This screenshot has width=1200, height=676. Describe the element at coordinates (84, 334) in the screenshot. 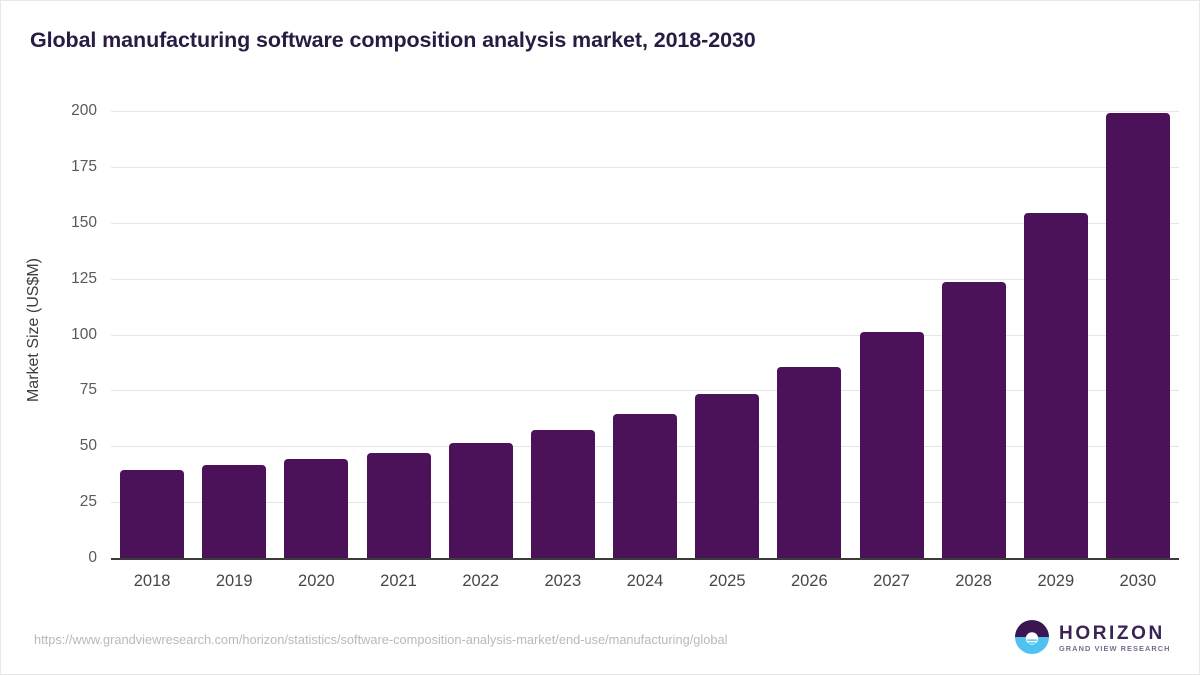

I see `y-axis-tick-label: 100` at that location.